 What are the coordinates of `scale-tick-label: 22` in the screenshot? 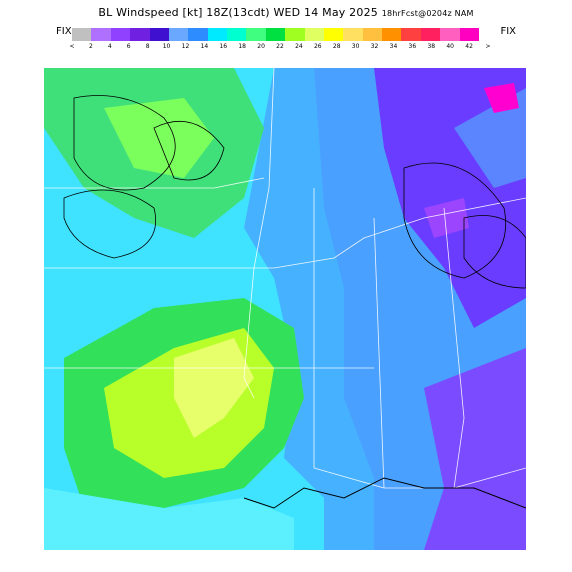 It's located at (280, 46).